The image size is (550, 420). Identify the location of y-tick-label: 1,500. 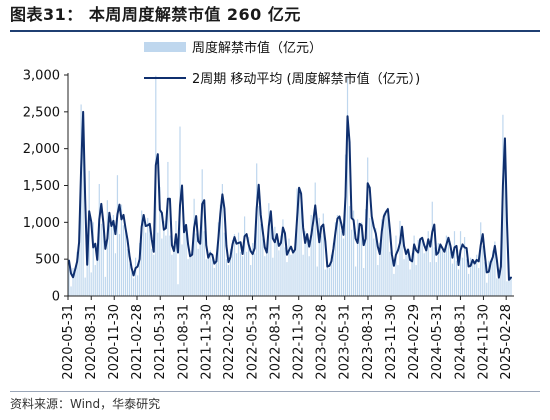
(41, 186).